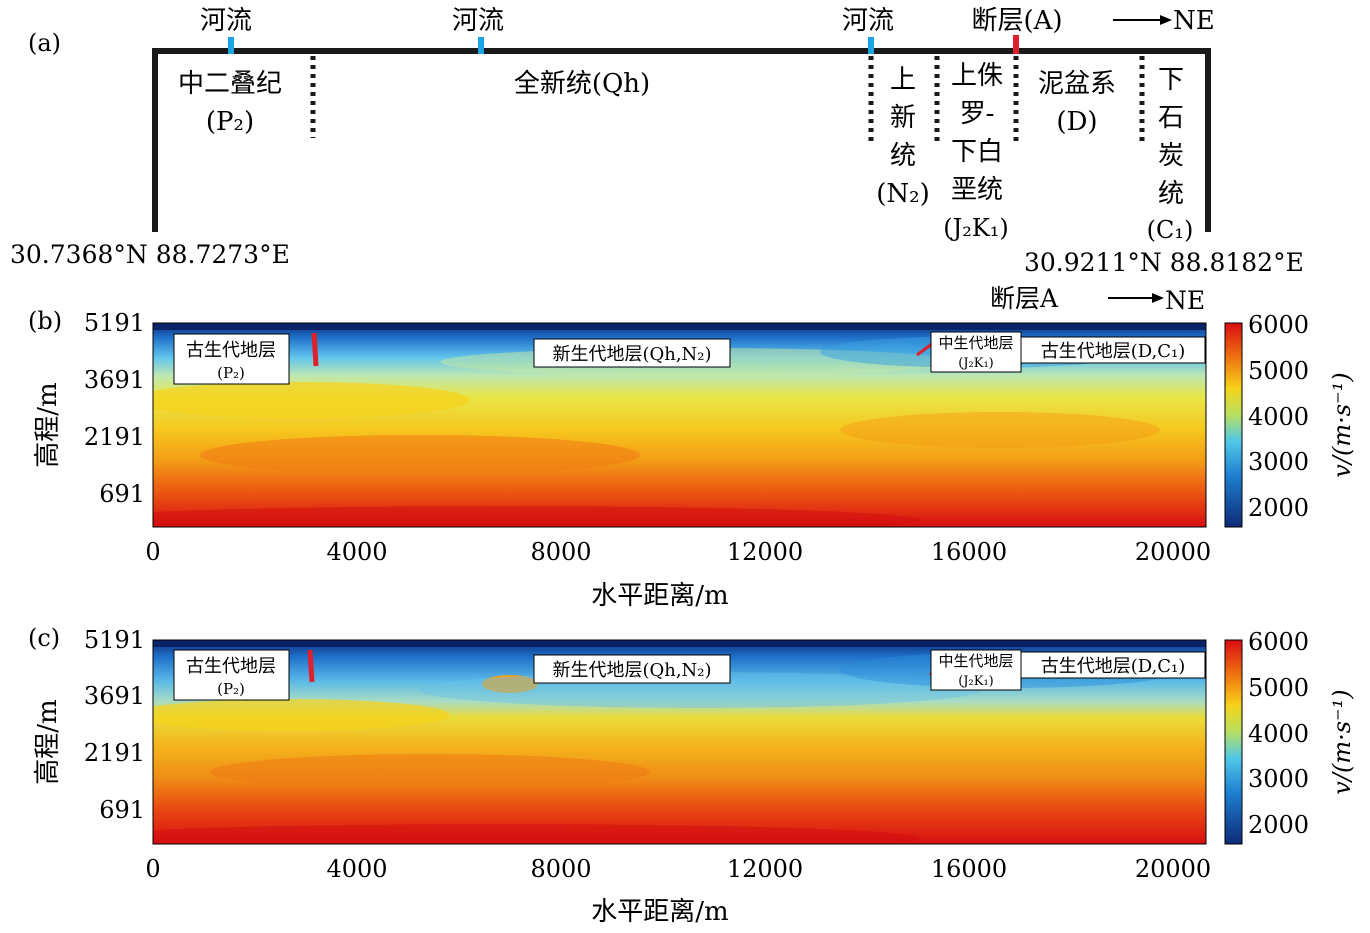 The height and width of the screenshot is (933, 1370). Describe the element at coordinates (478, 21) in the screenshot. I see `river-label-2: 河流` at that location.